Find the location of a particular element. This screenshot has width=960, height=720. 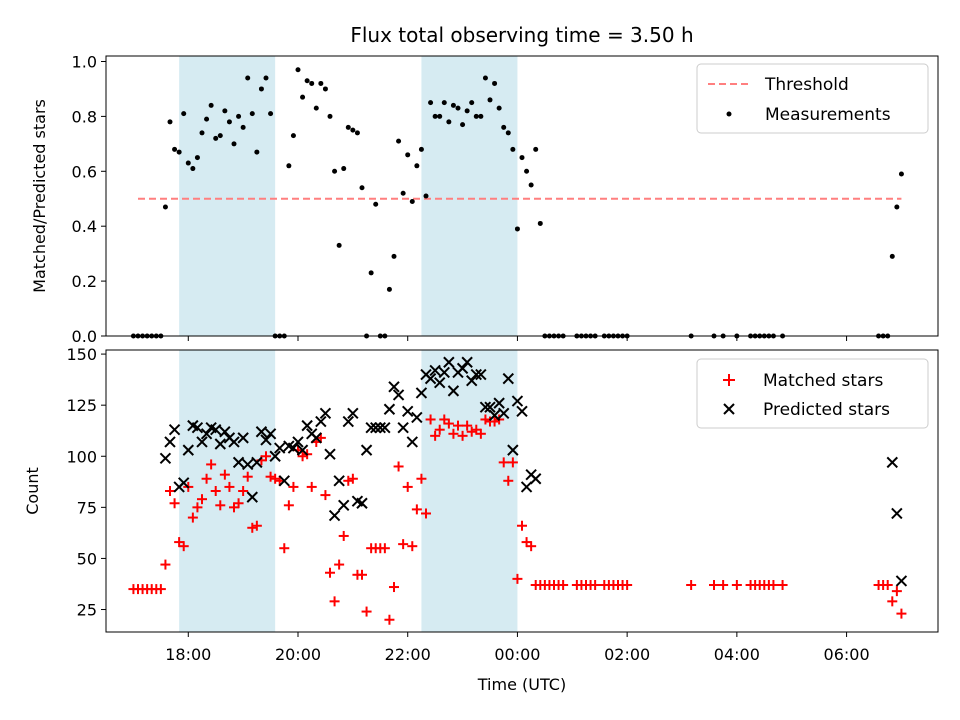

legend-measurements-marker is located at coordinates (729, 114).